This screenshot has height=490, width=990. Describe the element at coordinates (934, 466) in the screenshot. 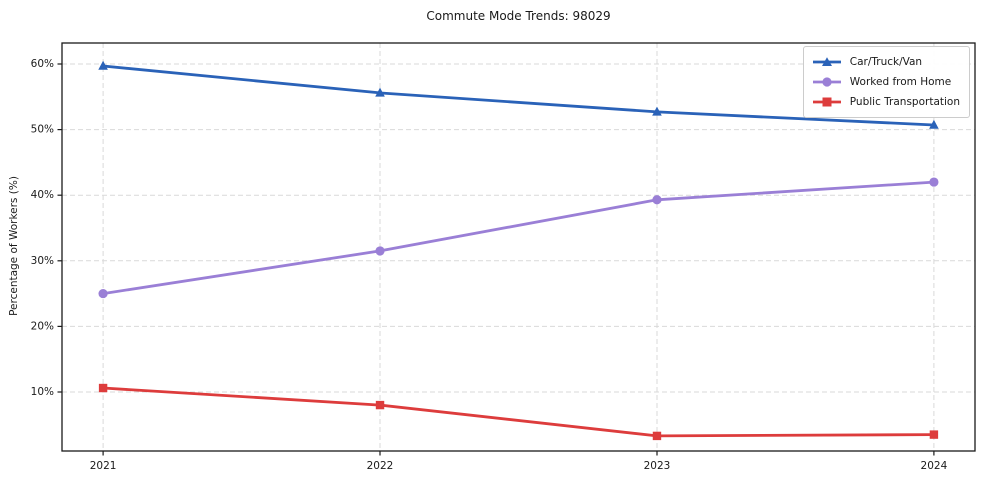

I see `x-tick-label: 2024` at that location.